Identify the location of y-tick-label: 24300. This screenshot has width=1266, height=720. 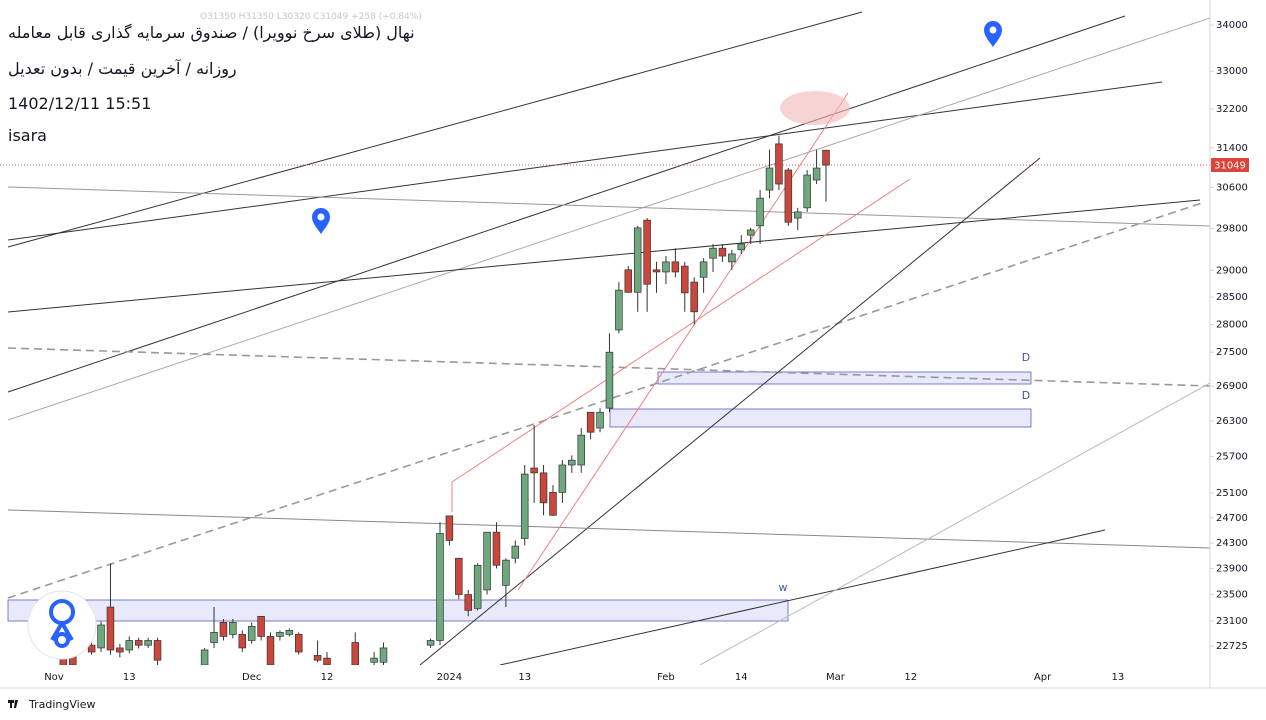
(1232, 543).